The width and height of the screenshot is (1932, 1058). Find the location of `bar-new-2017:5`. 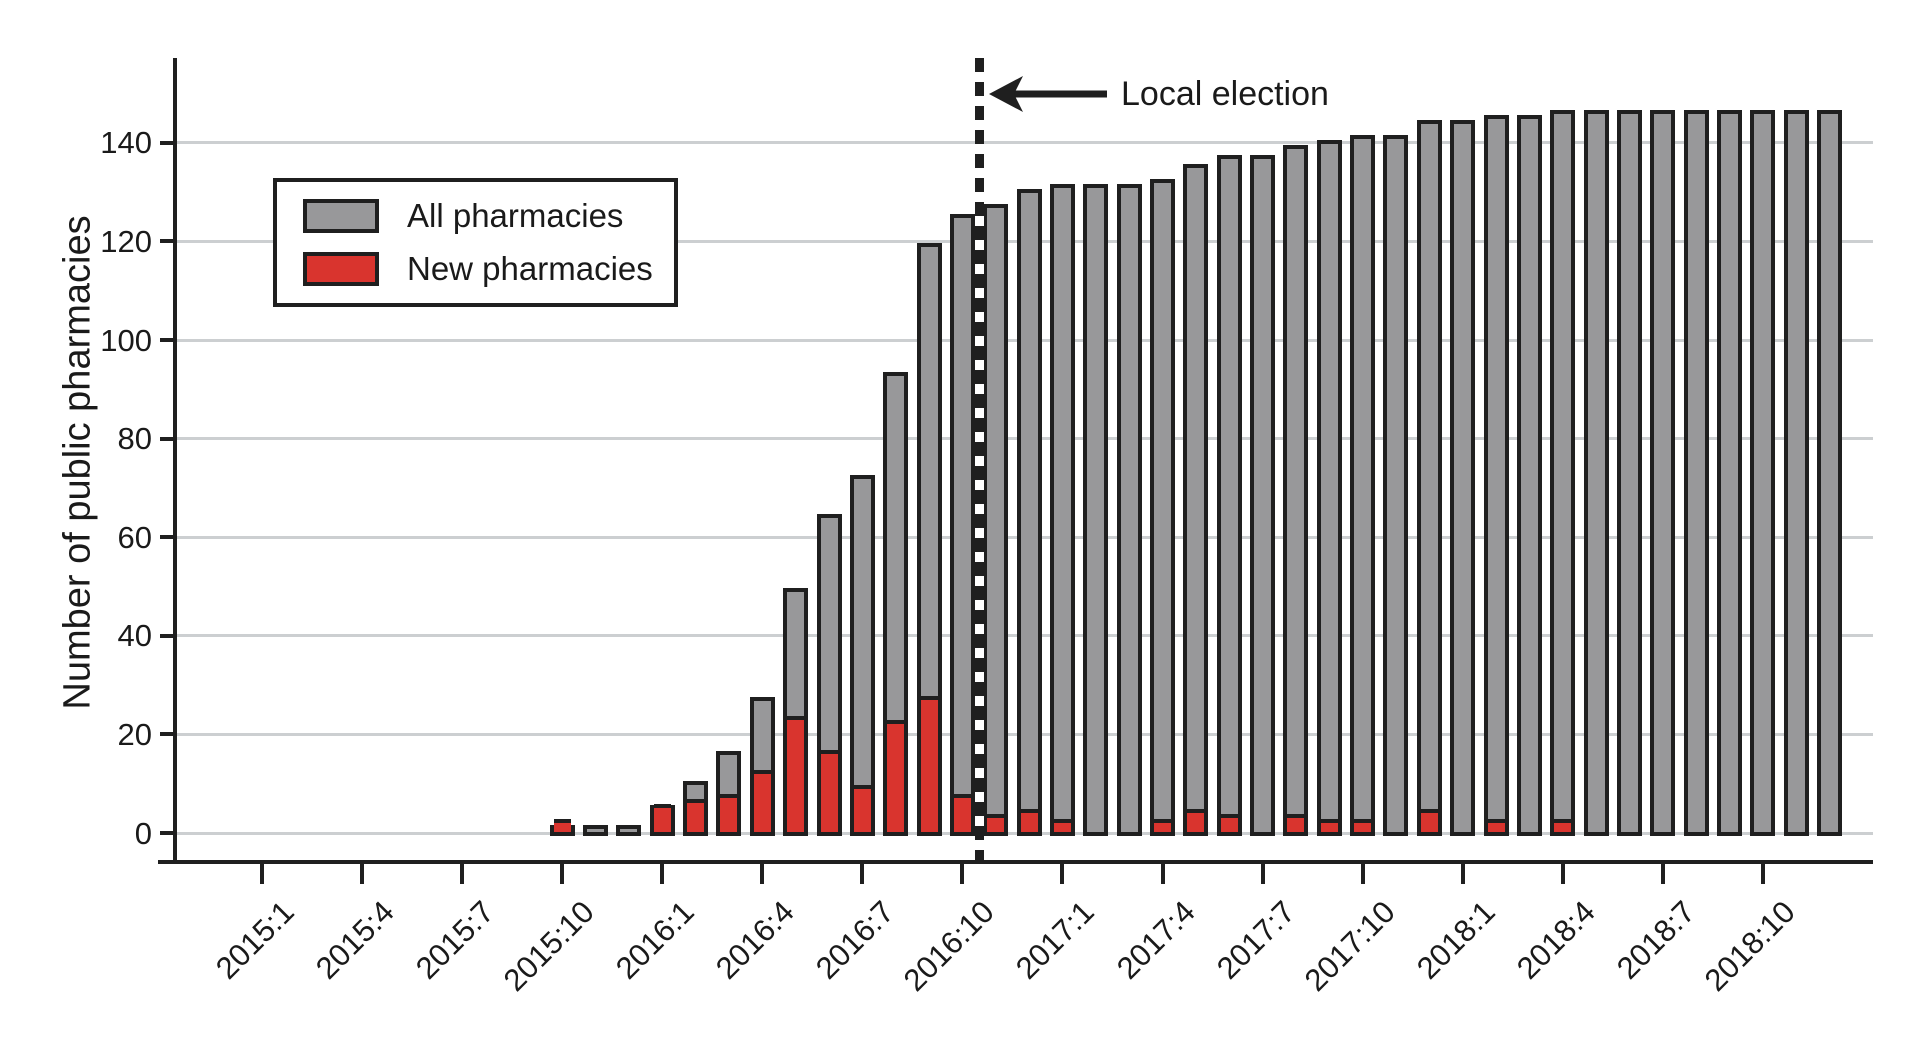

bar-new-2017:5 is located at coordinates (1196, 820).